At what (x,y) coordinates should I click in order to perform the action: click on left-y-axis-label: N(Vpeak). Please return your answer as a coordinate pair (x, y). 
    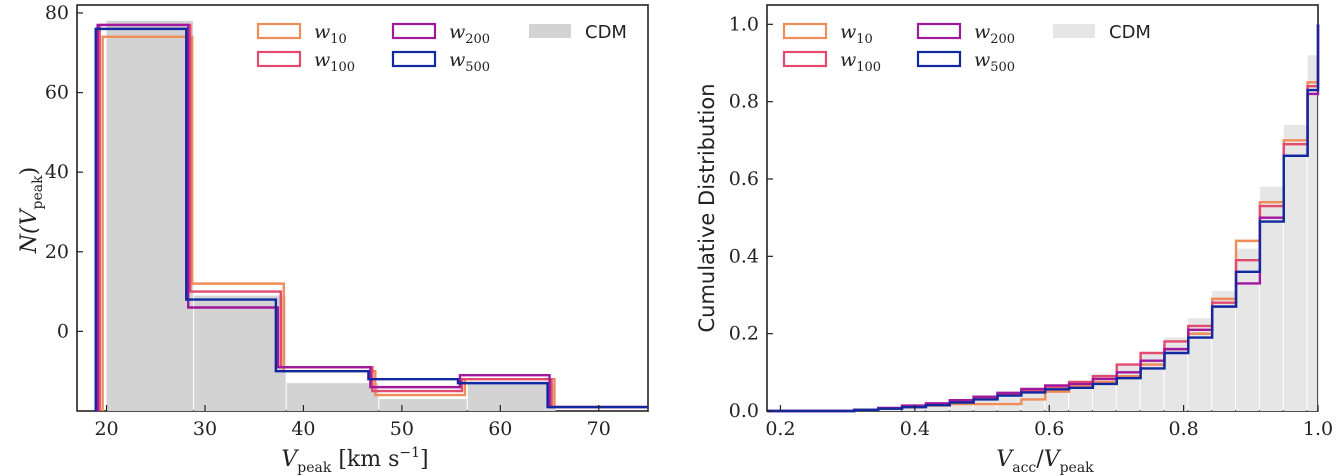
    Looking at the image, I should click on (31, 210).